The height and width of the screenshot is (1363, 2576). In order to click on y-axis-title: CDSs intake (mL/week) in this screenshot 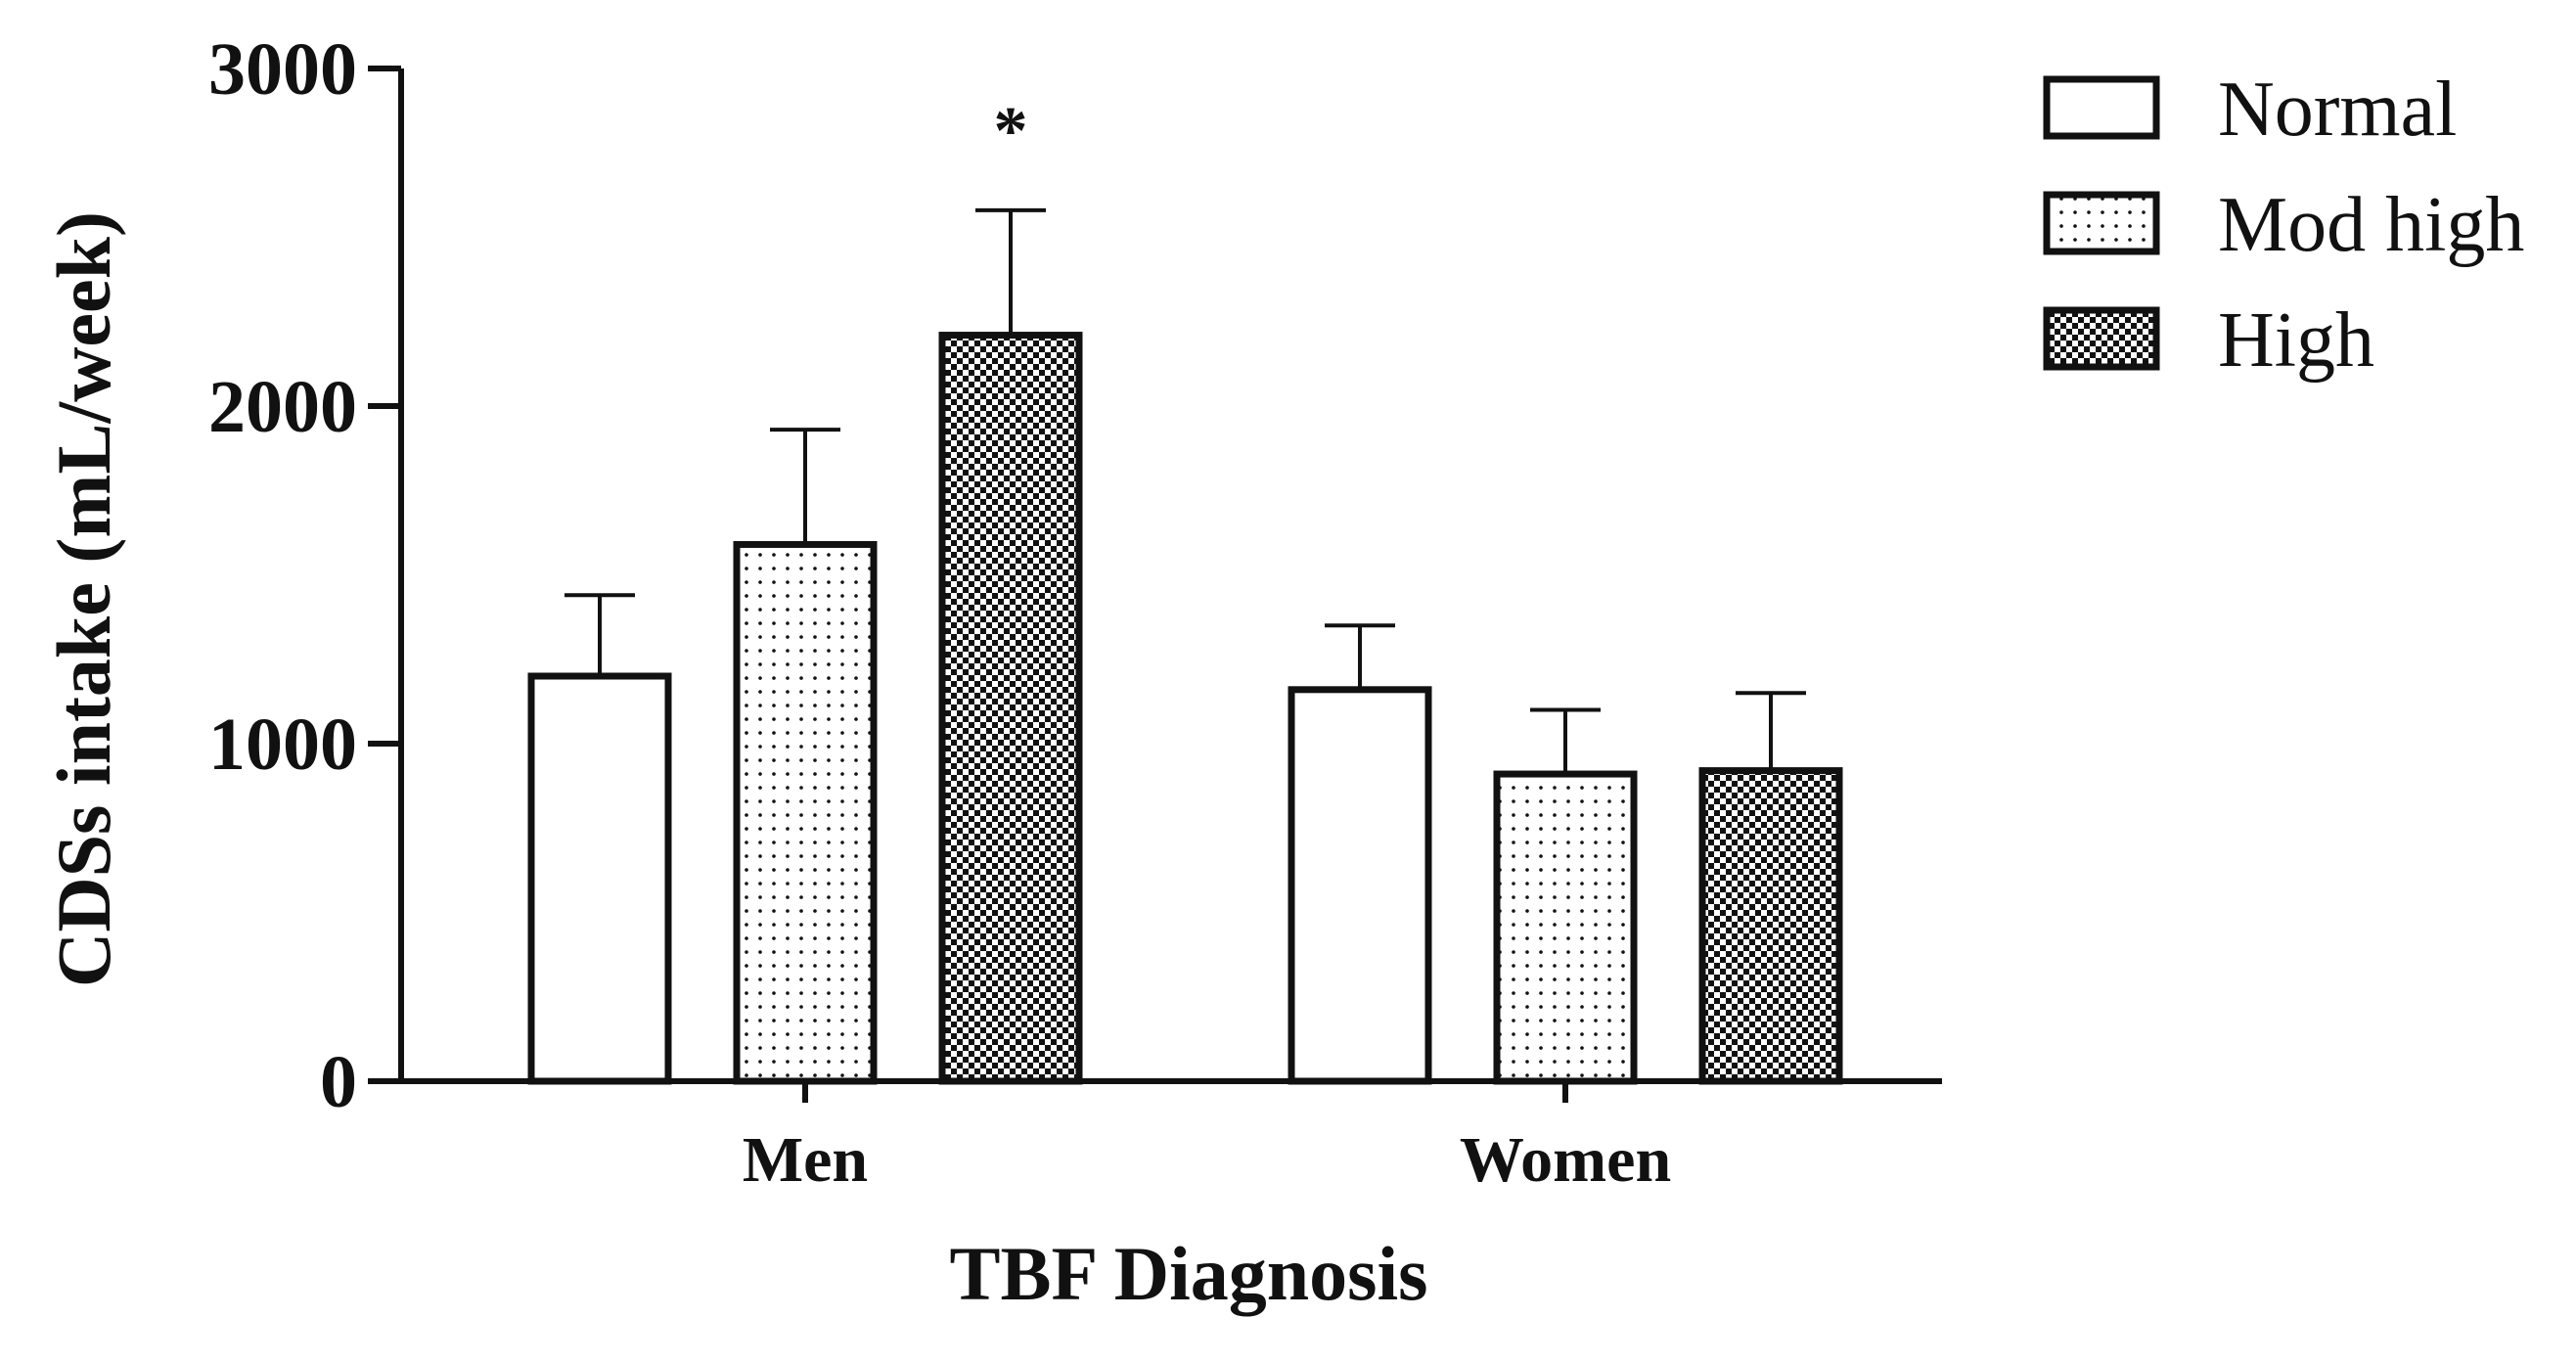, I will do `click(83, 599)`.